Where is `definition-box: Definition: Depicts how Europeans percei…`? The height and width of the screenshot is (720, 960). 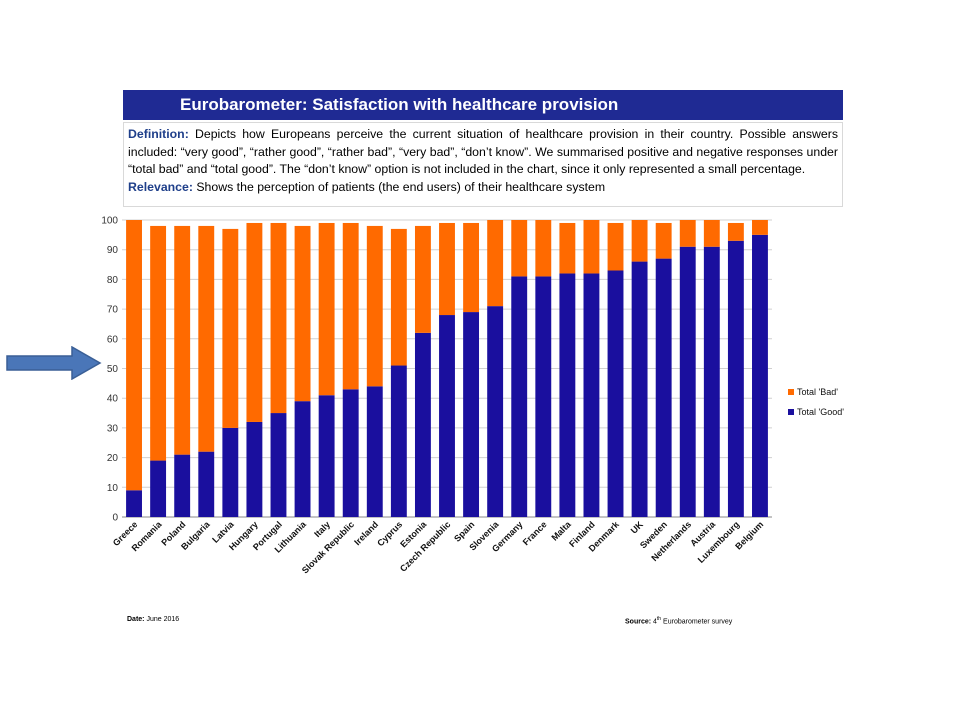 definition-box: Definition: Depicts how Europeans percei… is located at coordinates (483, 164).